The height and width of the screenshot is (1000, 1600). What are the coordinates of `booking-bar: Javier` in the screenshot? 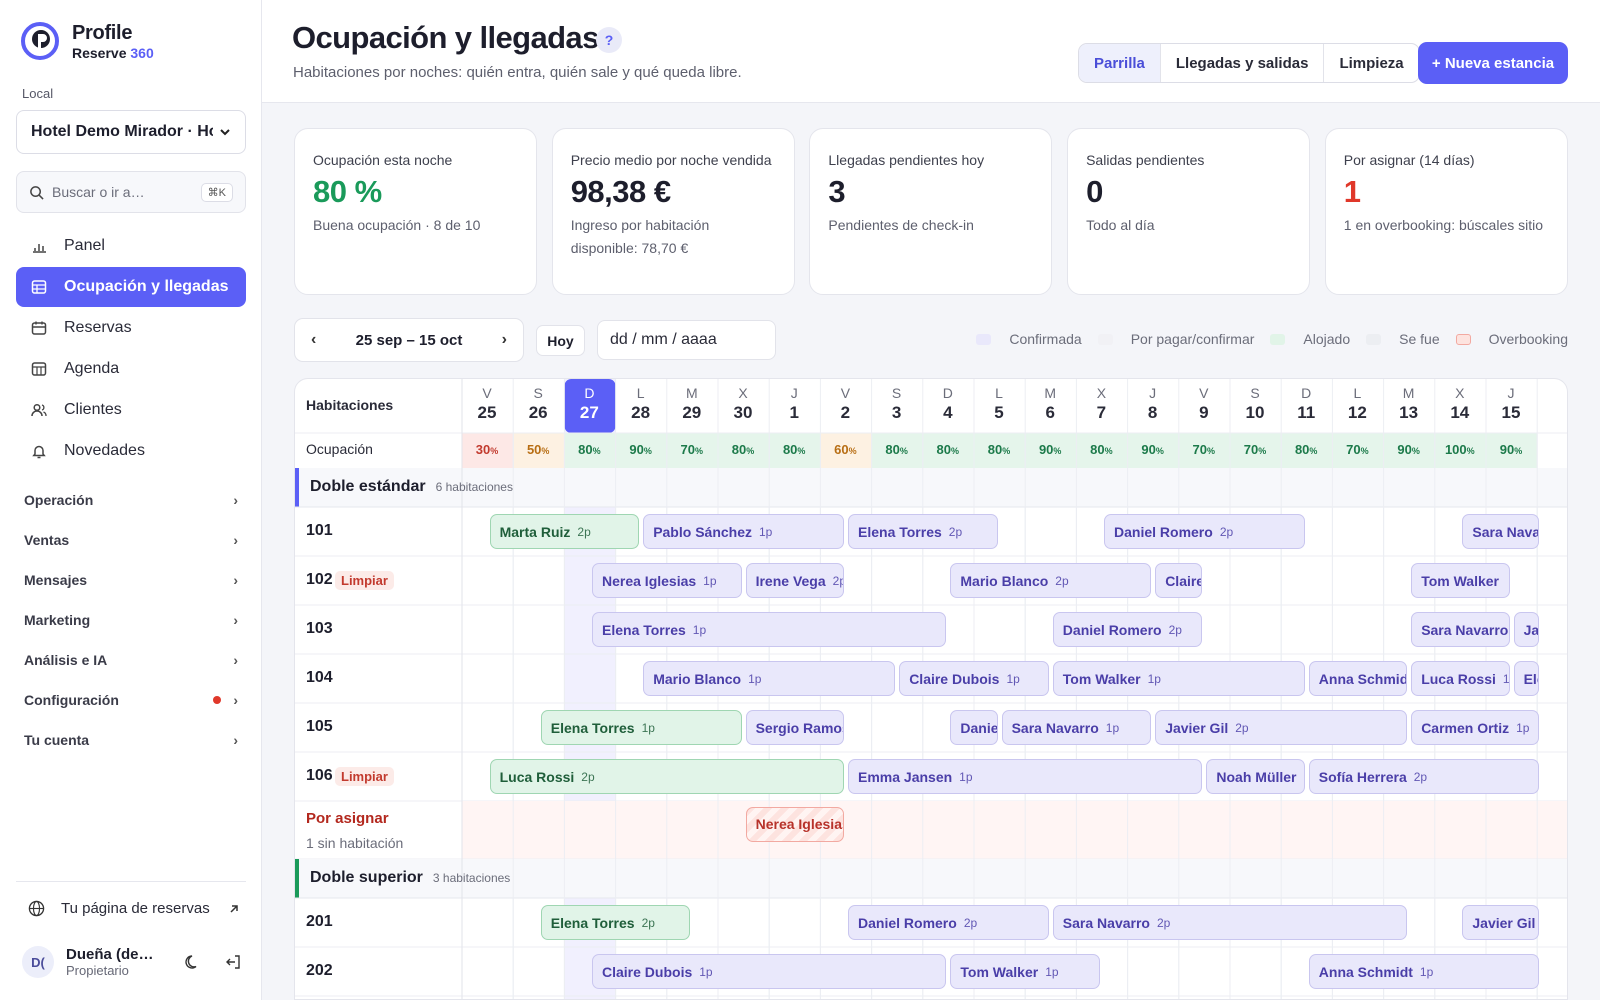 It's located at (1526, 629).